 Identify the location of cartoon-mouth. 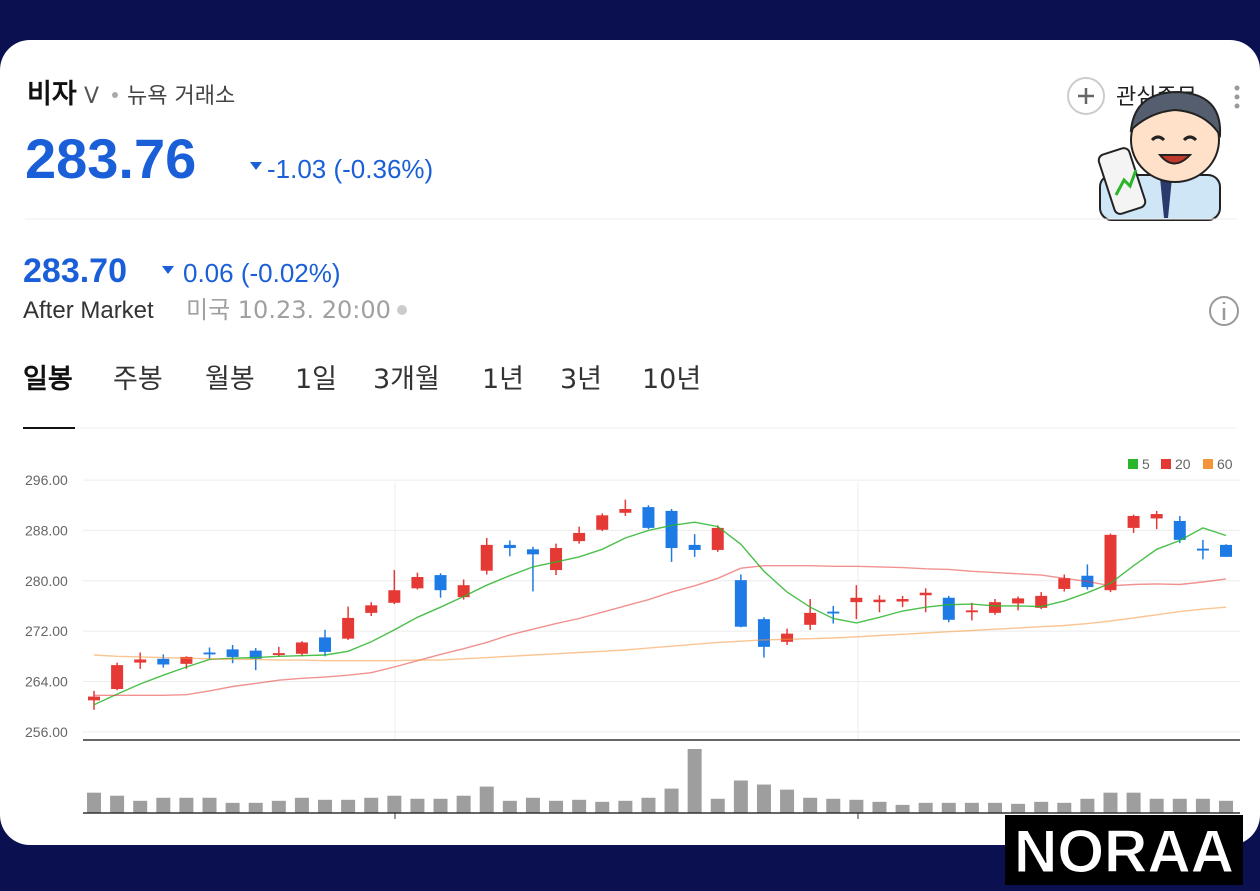
(1175, 159).